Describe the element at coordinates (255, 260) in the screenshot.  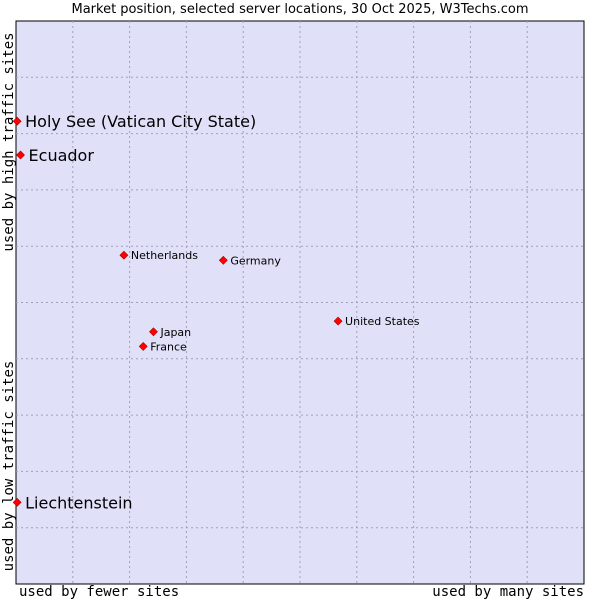
I see `data-label-germany: Germany` at that location.